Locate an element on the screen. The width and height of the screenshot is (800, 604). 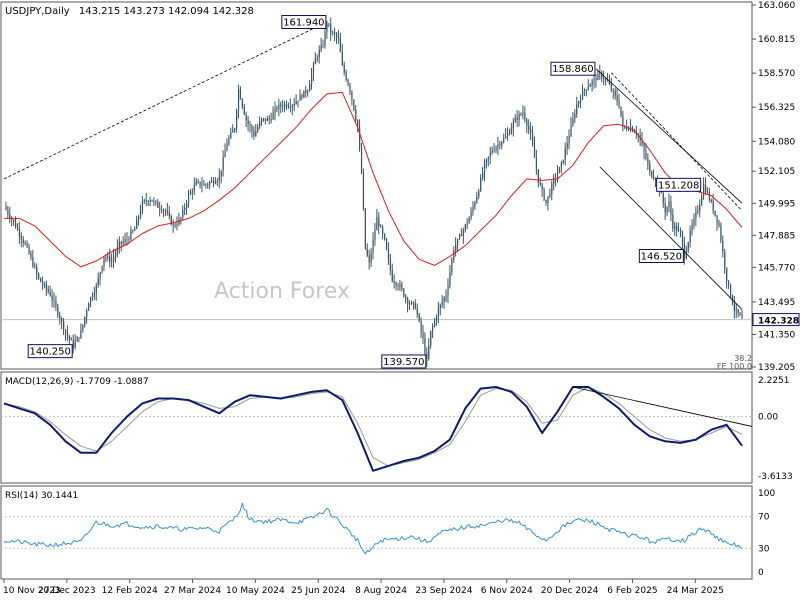
rsi-tick-label: 100 is located at coordinates (766, 494).